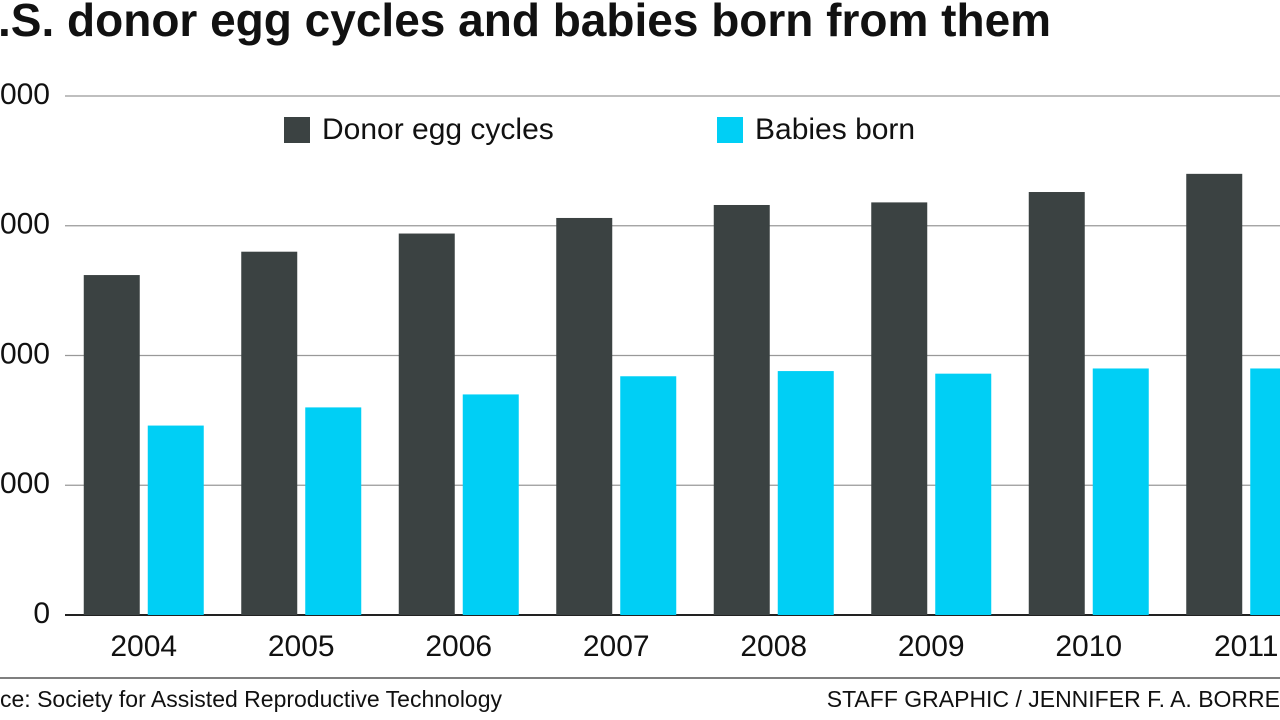 Image resolution: width=1280 pixels, height=720 pixels. I want to click on x-tick-label: 2011, so click(1246, 646).